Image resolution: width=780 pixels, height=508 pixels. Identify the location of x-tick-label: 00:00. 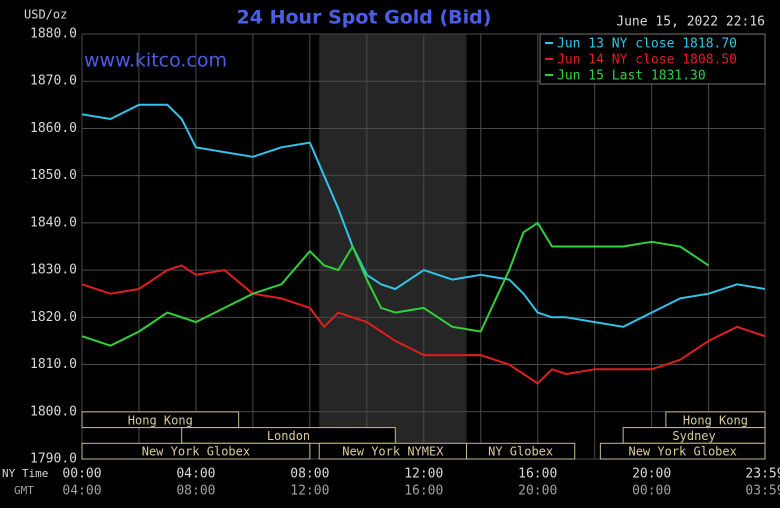
(81, 474).